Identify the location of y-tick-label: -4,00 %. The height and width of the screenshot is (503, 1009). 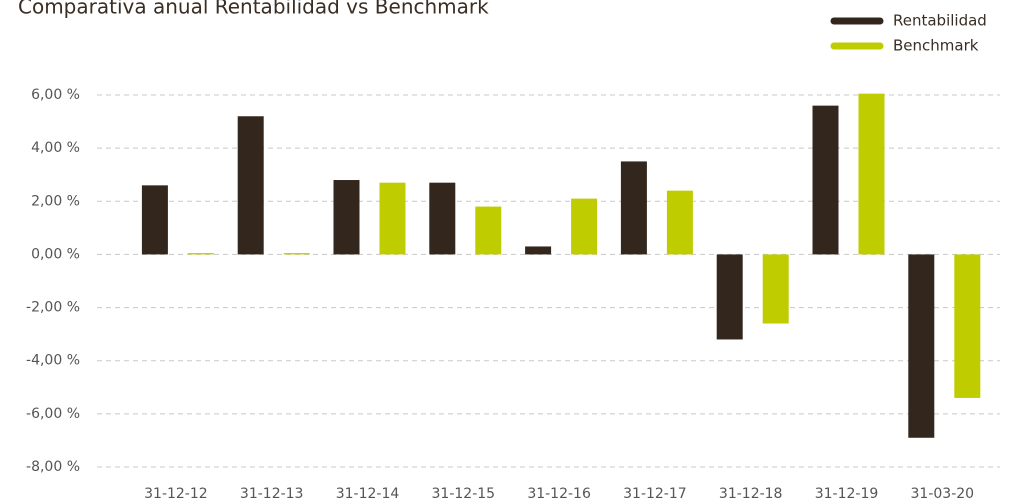
(53, 361).